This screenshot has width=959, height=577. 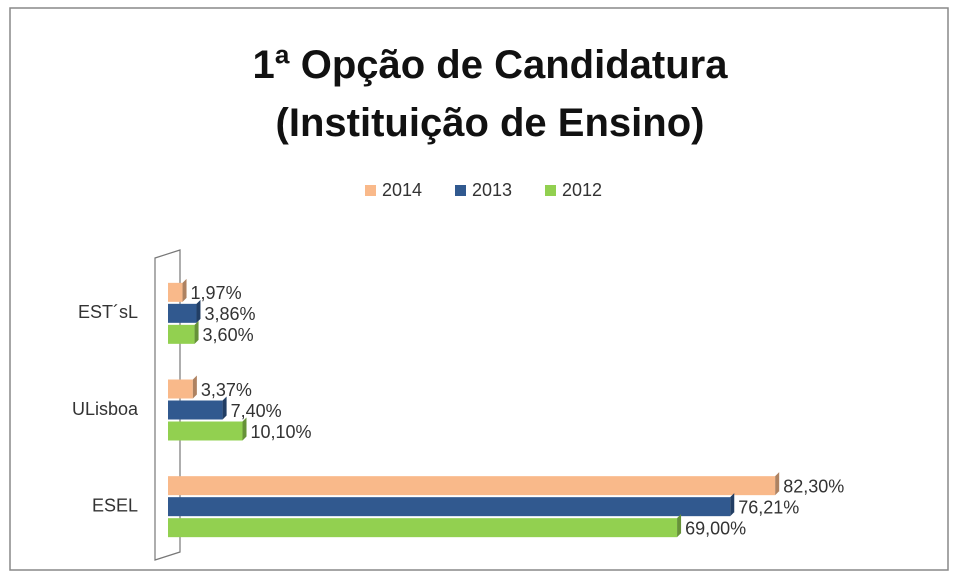 I want to click on legend-label: 2013, so click(x=492, y=190).